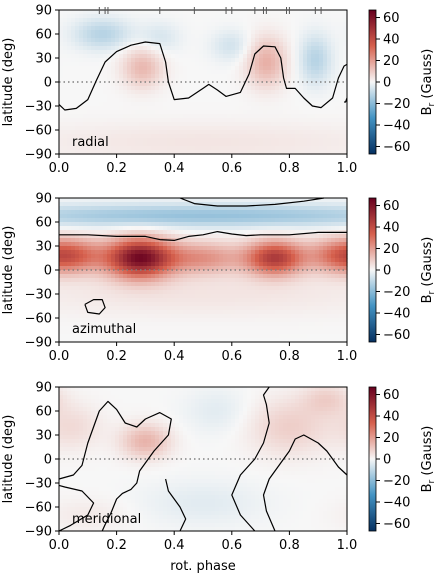  What do you see at coordinates (43, 11) in the screenshot?
I see `y-tick-label: 90` at bounding box center [43, 11].